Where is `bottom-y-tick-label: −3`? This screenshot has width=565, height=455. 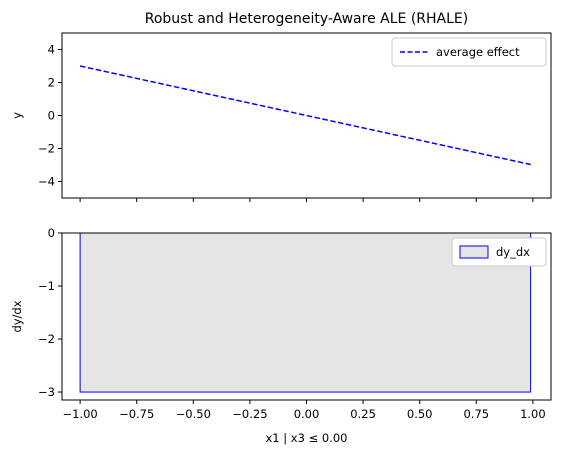 bottom-y-tick-label: −3 is located at coordinates (46, 392).